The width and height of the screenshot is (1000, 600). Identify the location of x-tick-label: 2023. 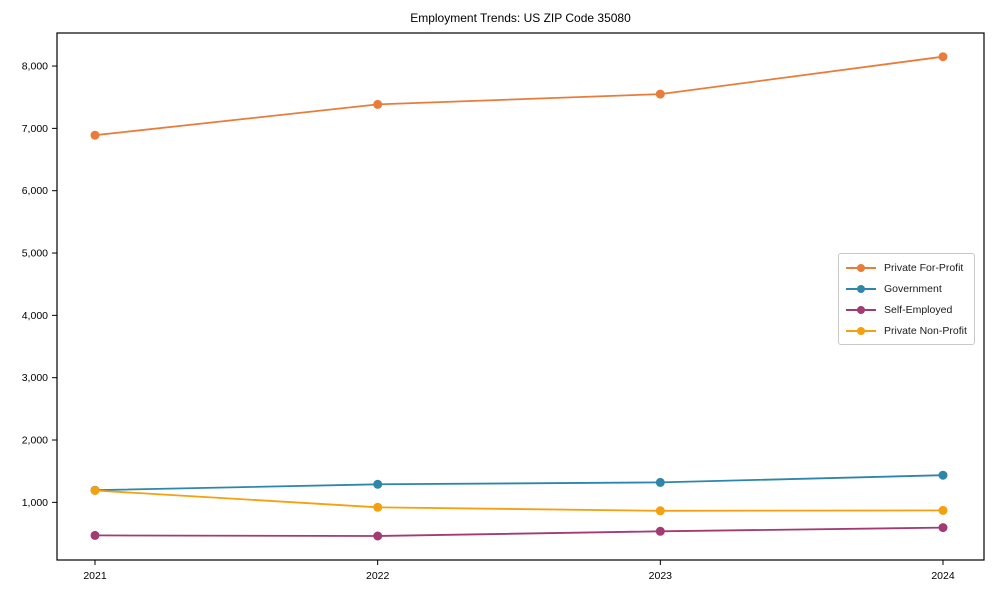
(661, 576).